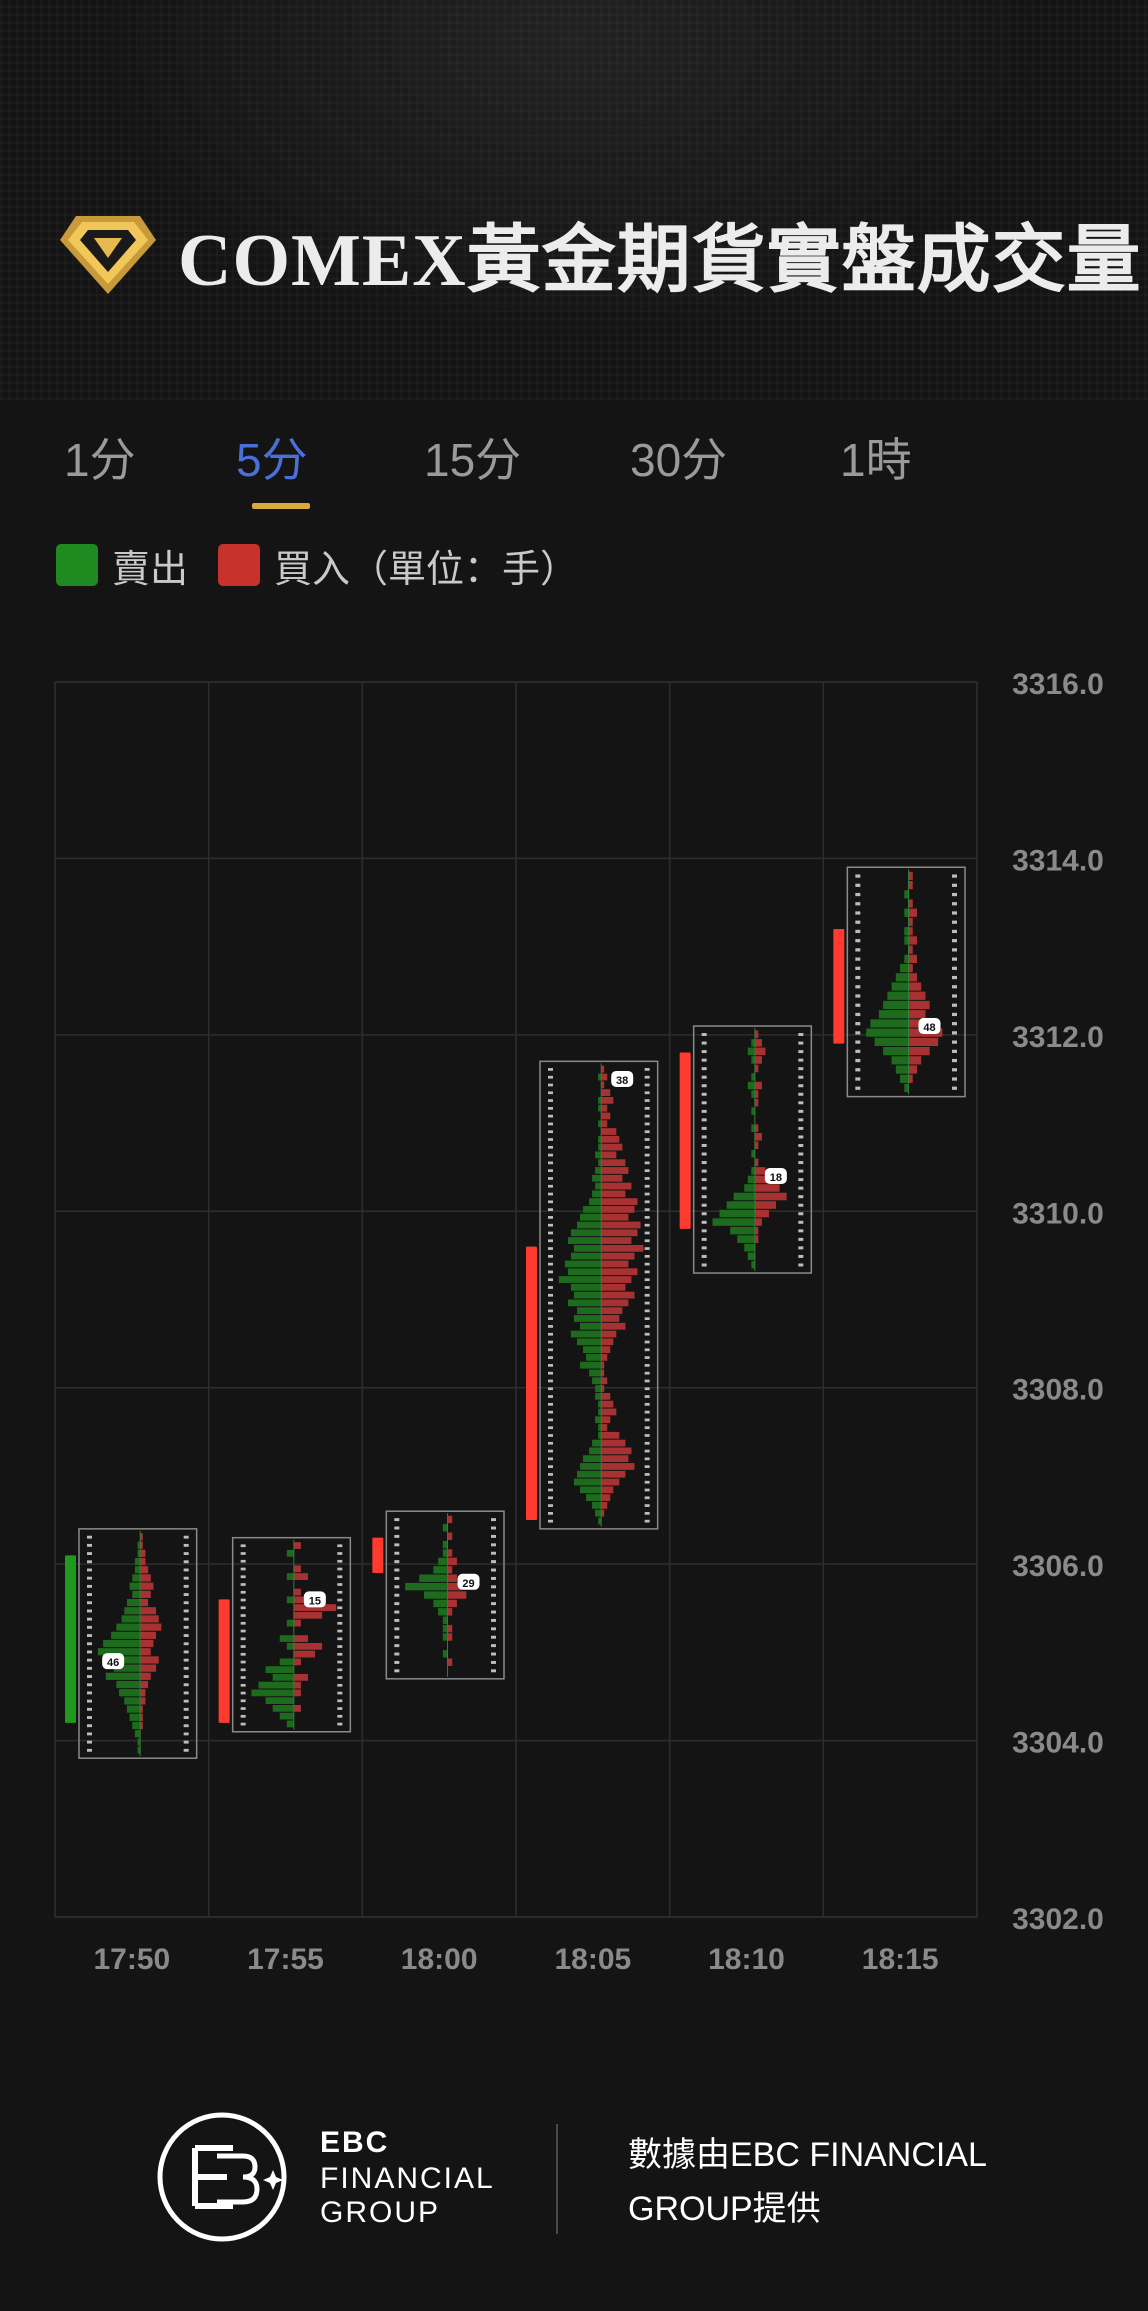 The width and height of the screenshot is (1148, 2311). Describe the element at coordinates (272, 460) in the screenshot. I see `tab-5min: 5分` at that location.